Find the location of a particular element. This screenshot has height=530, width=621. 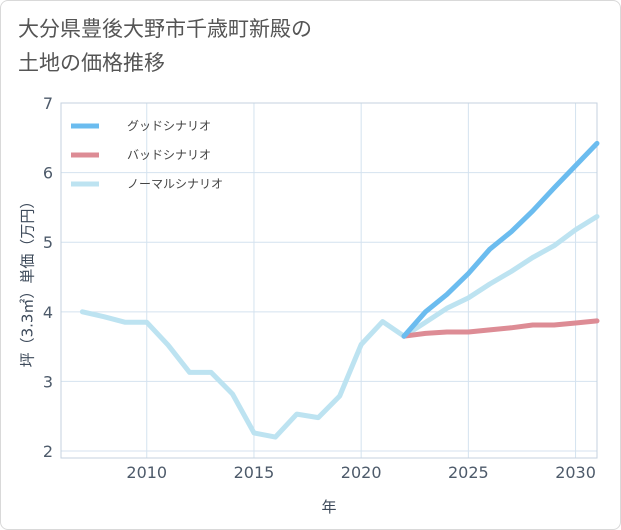

x-tick-label-2030: 2030 is located at coordinates (575, 472).